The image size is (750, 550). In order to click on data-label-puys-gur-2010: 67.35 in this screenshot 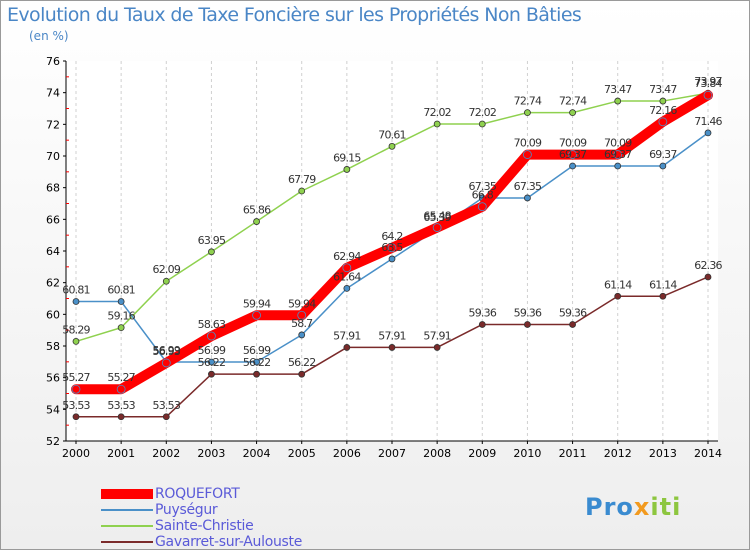, I will do `click(528, 186)`.